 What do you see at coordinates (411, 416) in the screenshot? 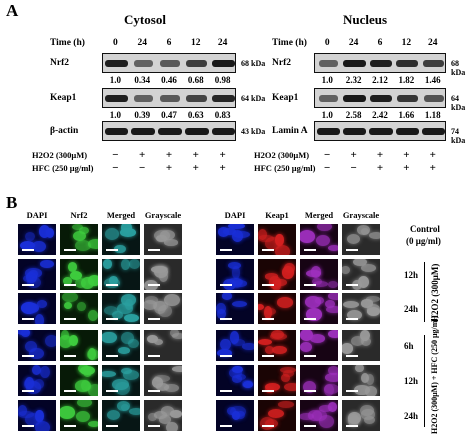
I see `combo-time-2: 24h` at bounding box center [411, 416].